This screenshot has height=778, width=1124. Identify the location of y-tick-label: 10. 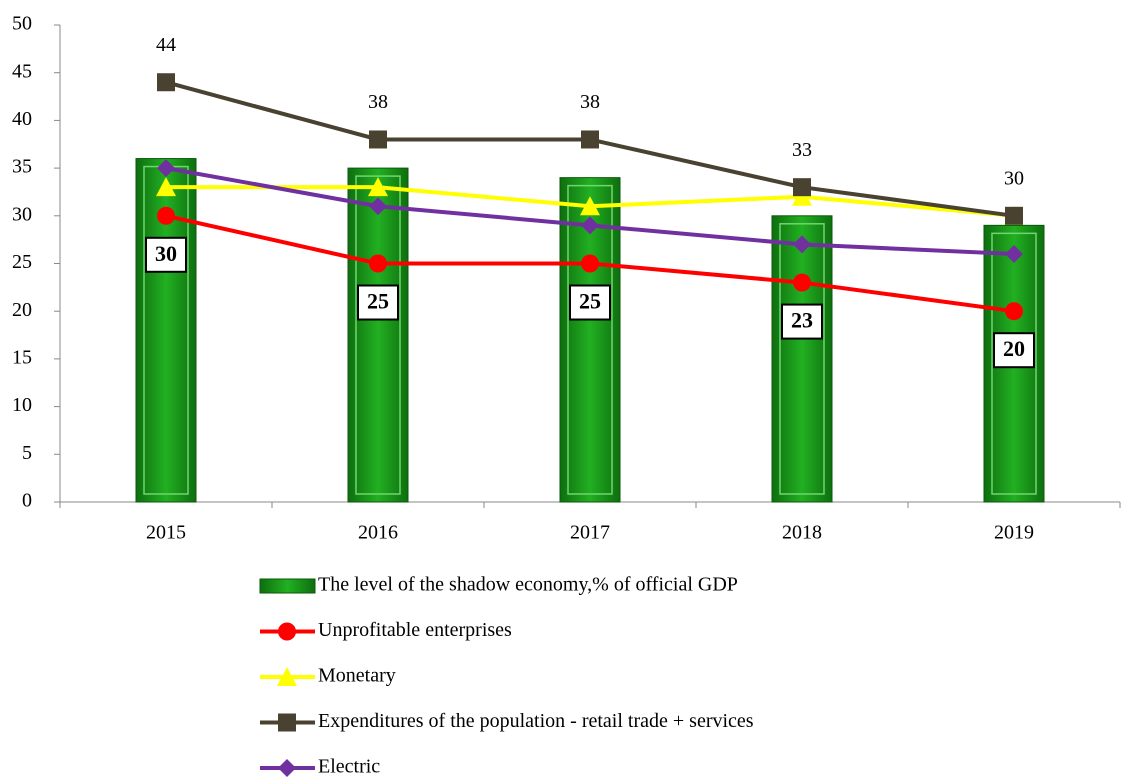
(22, 405).